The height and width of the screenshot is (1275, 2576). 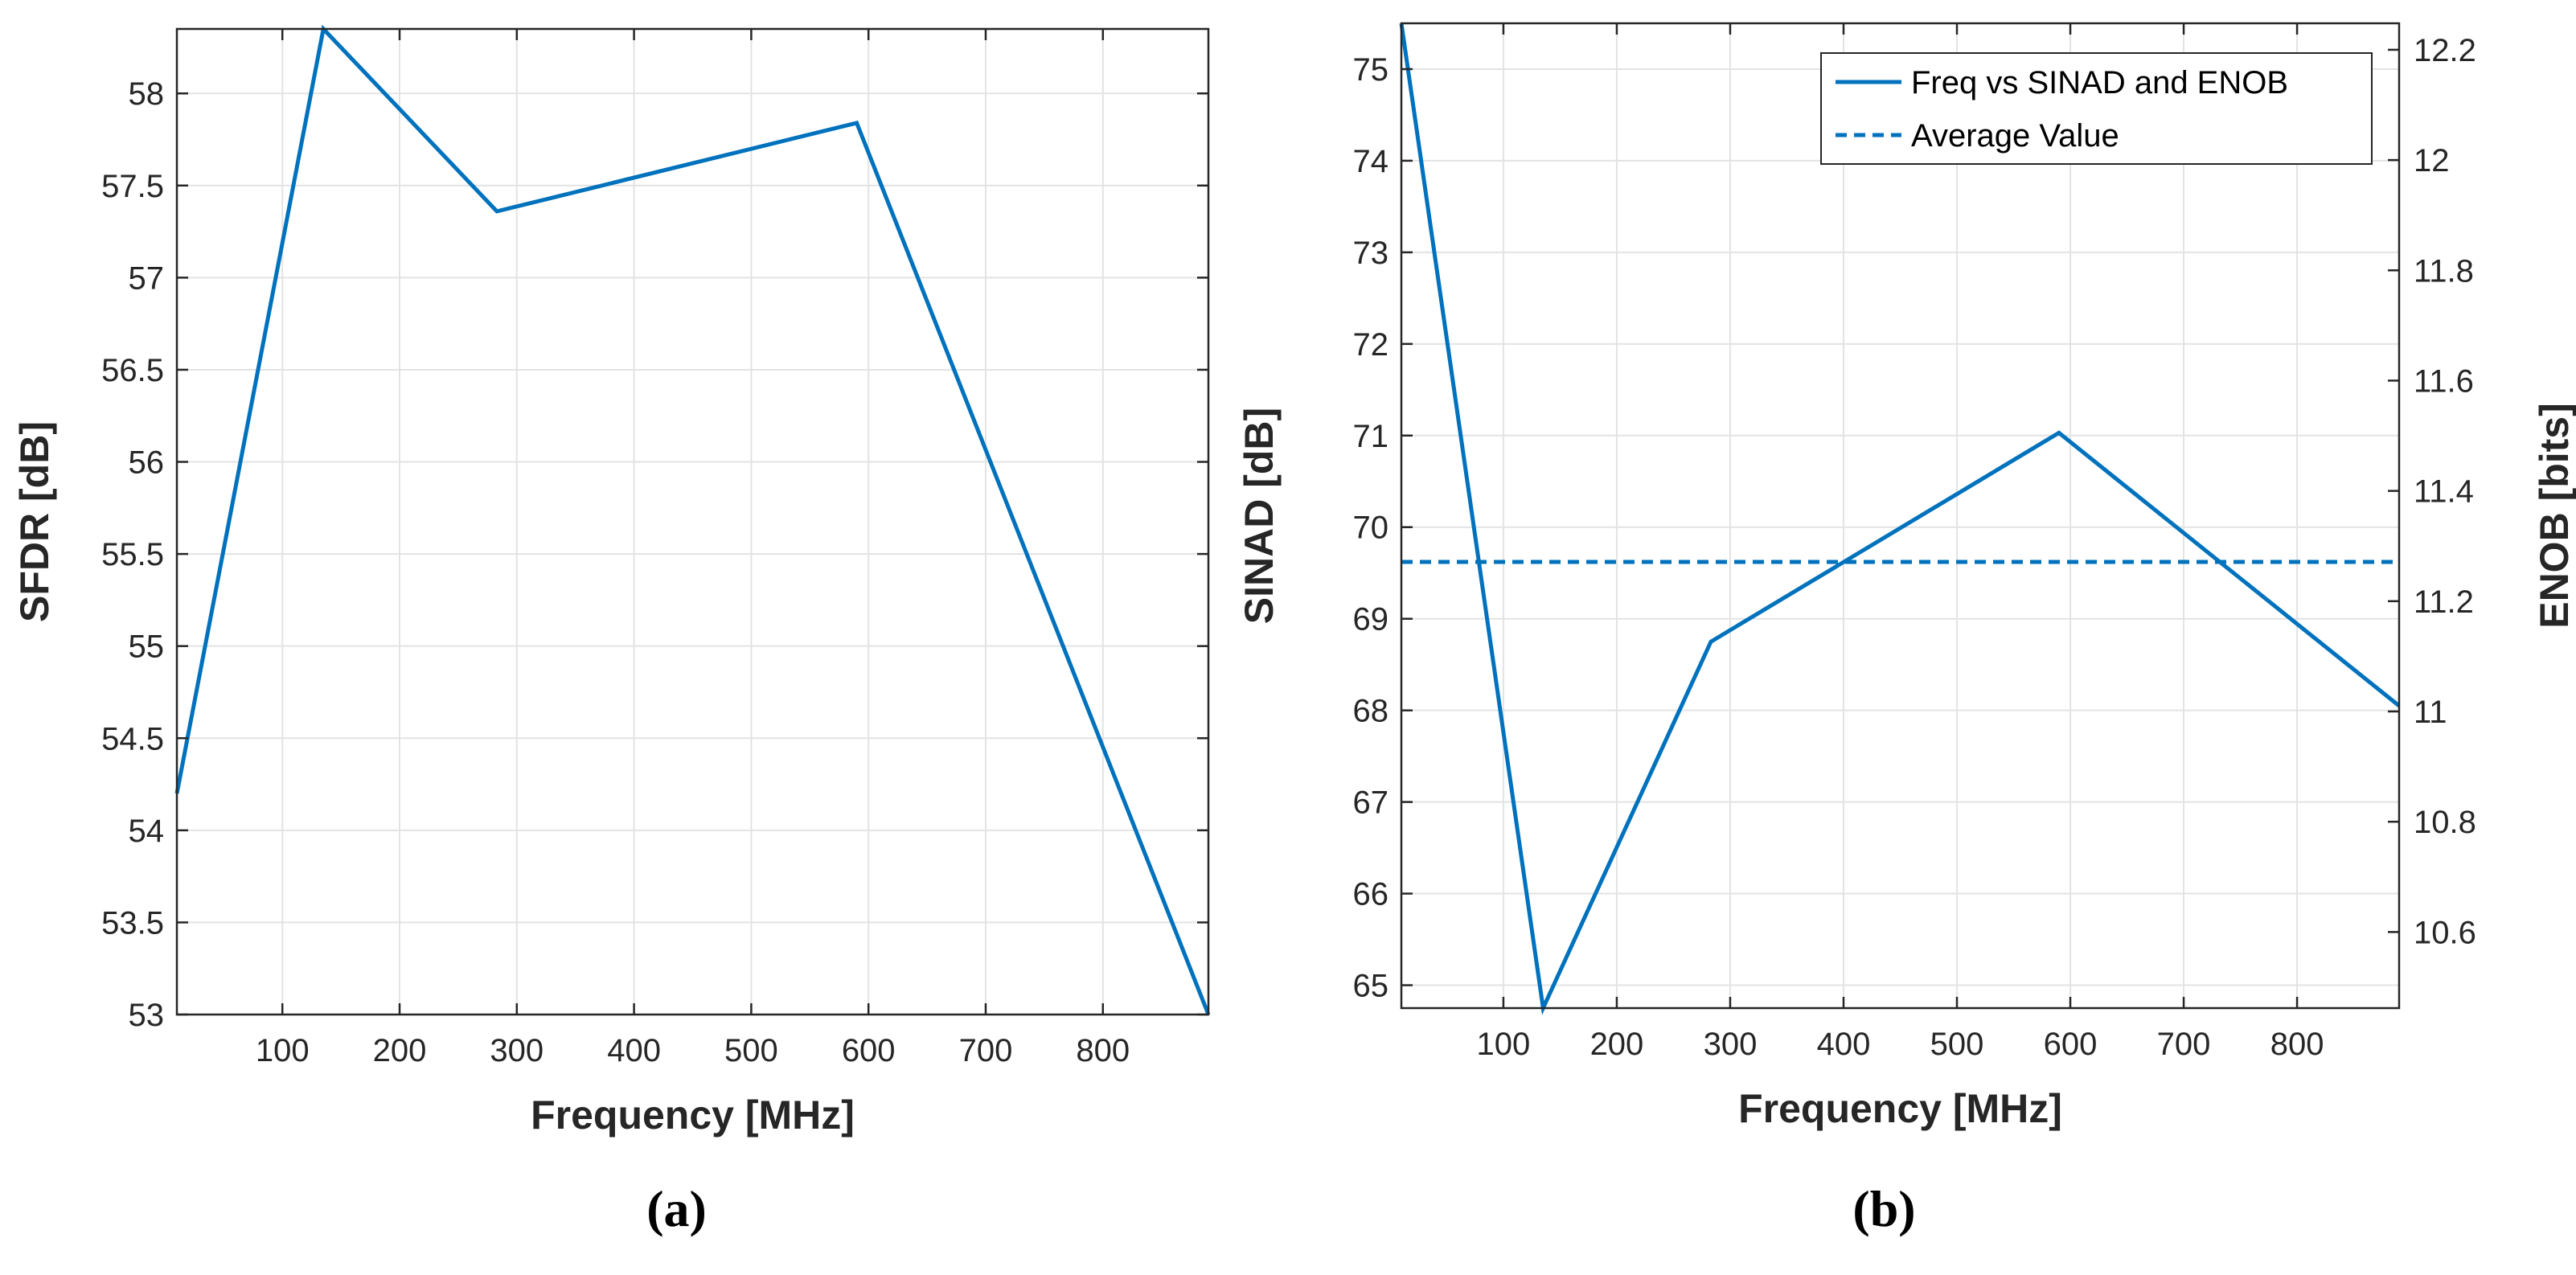 What do you see at coordinates (2444, 492) in the screenshot?
I see `y-tick-label-right: 11.4` at bounding box center [2444, 492].